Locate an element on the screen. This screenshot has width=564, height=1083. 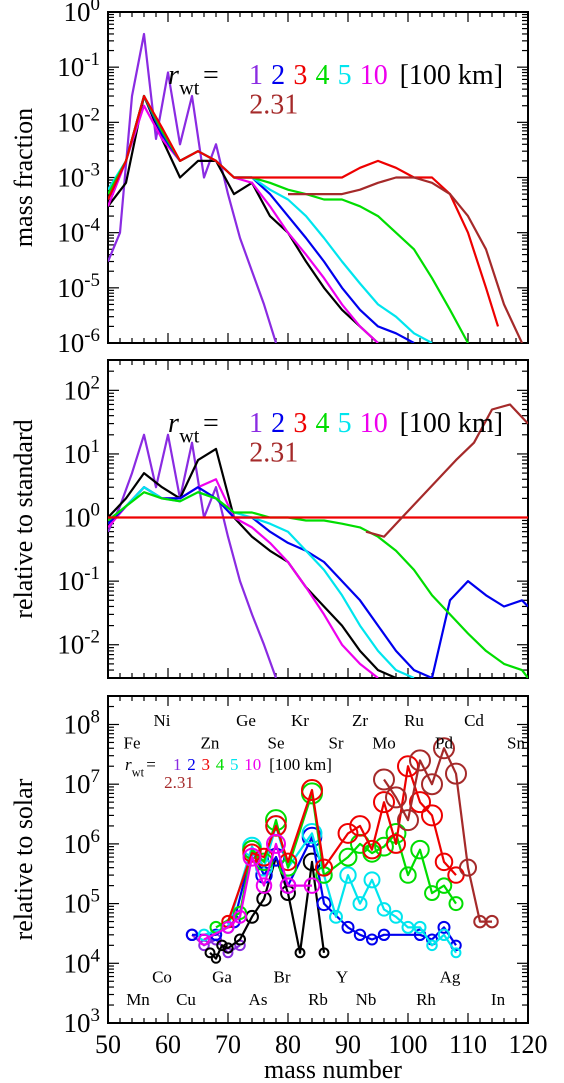
legend-item-2: 2 is located at coordinates (191, 764).